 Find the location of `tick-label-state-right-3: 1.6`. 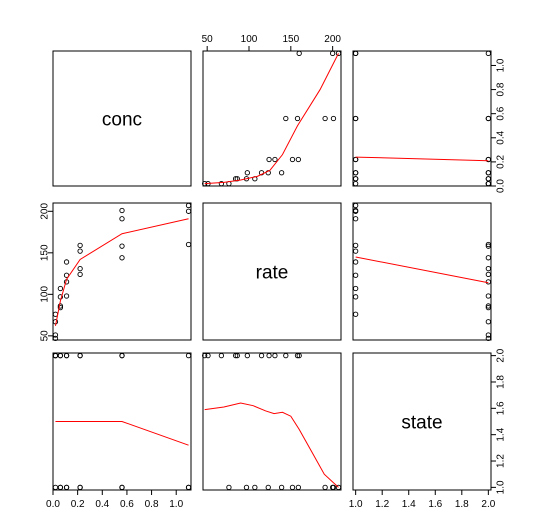

tick-label-state-right-3: 1.6 is located at coordinates (501, 408).